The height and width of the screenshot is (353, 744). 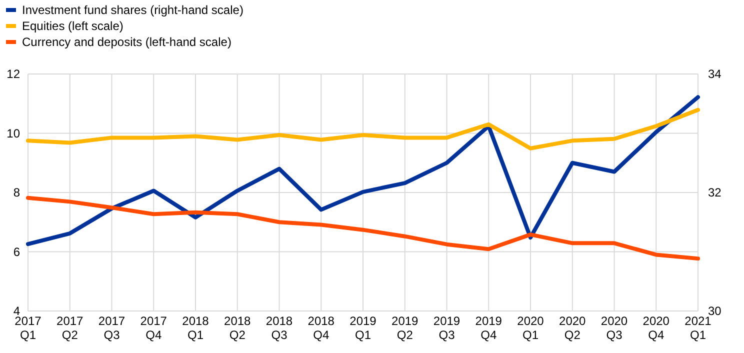 I want to click on x-tick-label: 2019 Q2, so click(x=405, y=328).